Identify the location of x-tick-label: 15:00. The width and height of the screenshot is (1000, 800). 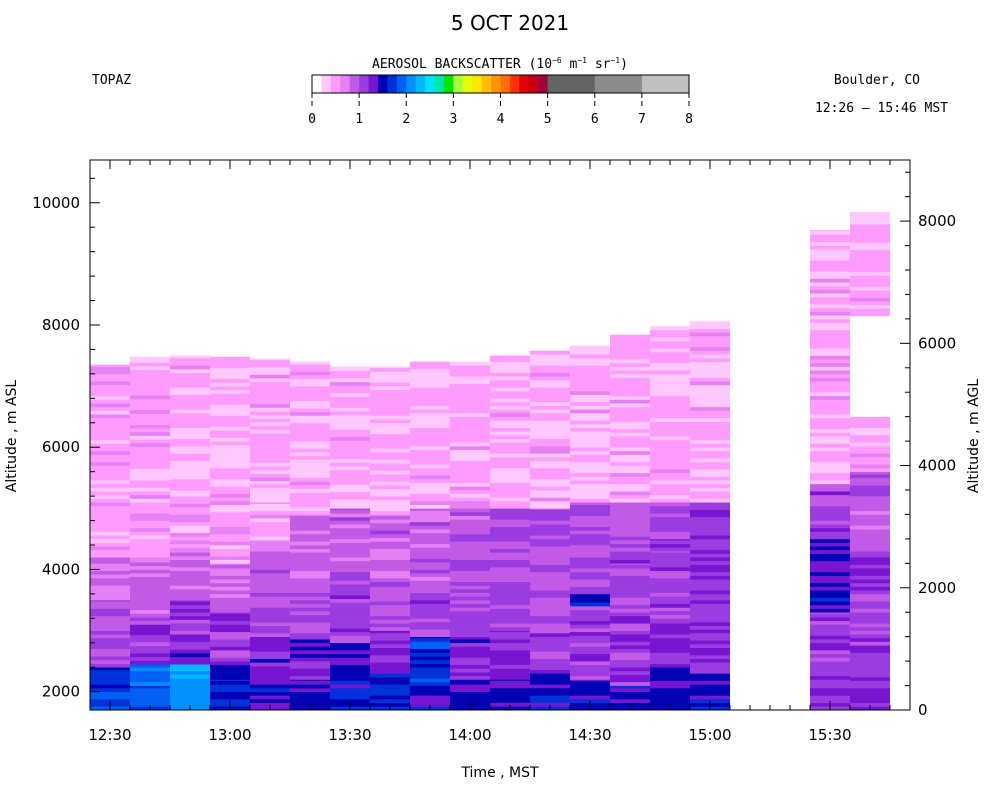
(709, 735).